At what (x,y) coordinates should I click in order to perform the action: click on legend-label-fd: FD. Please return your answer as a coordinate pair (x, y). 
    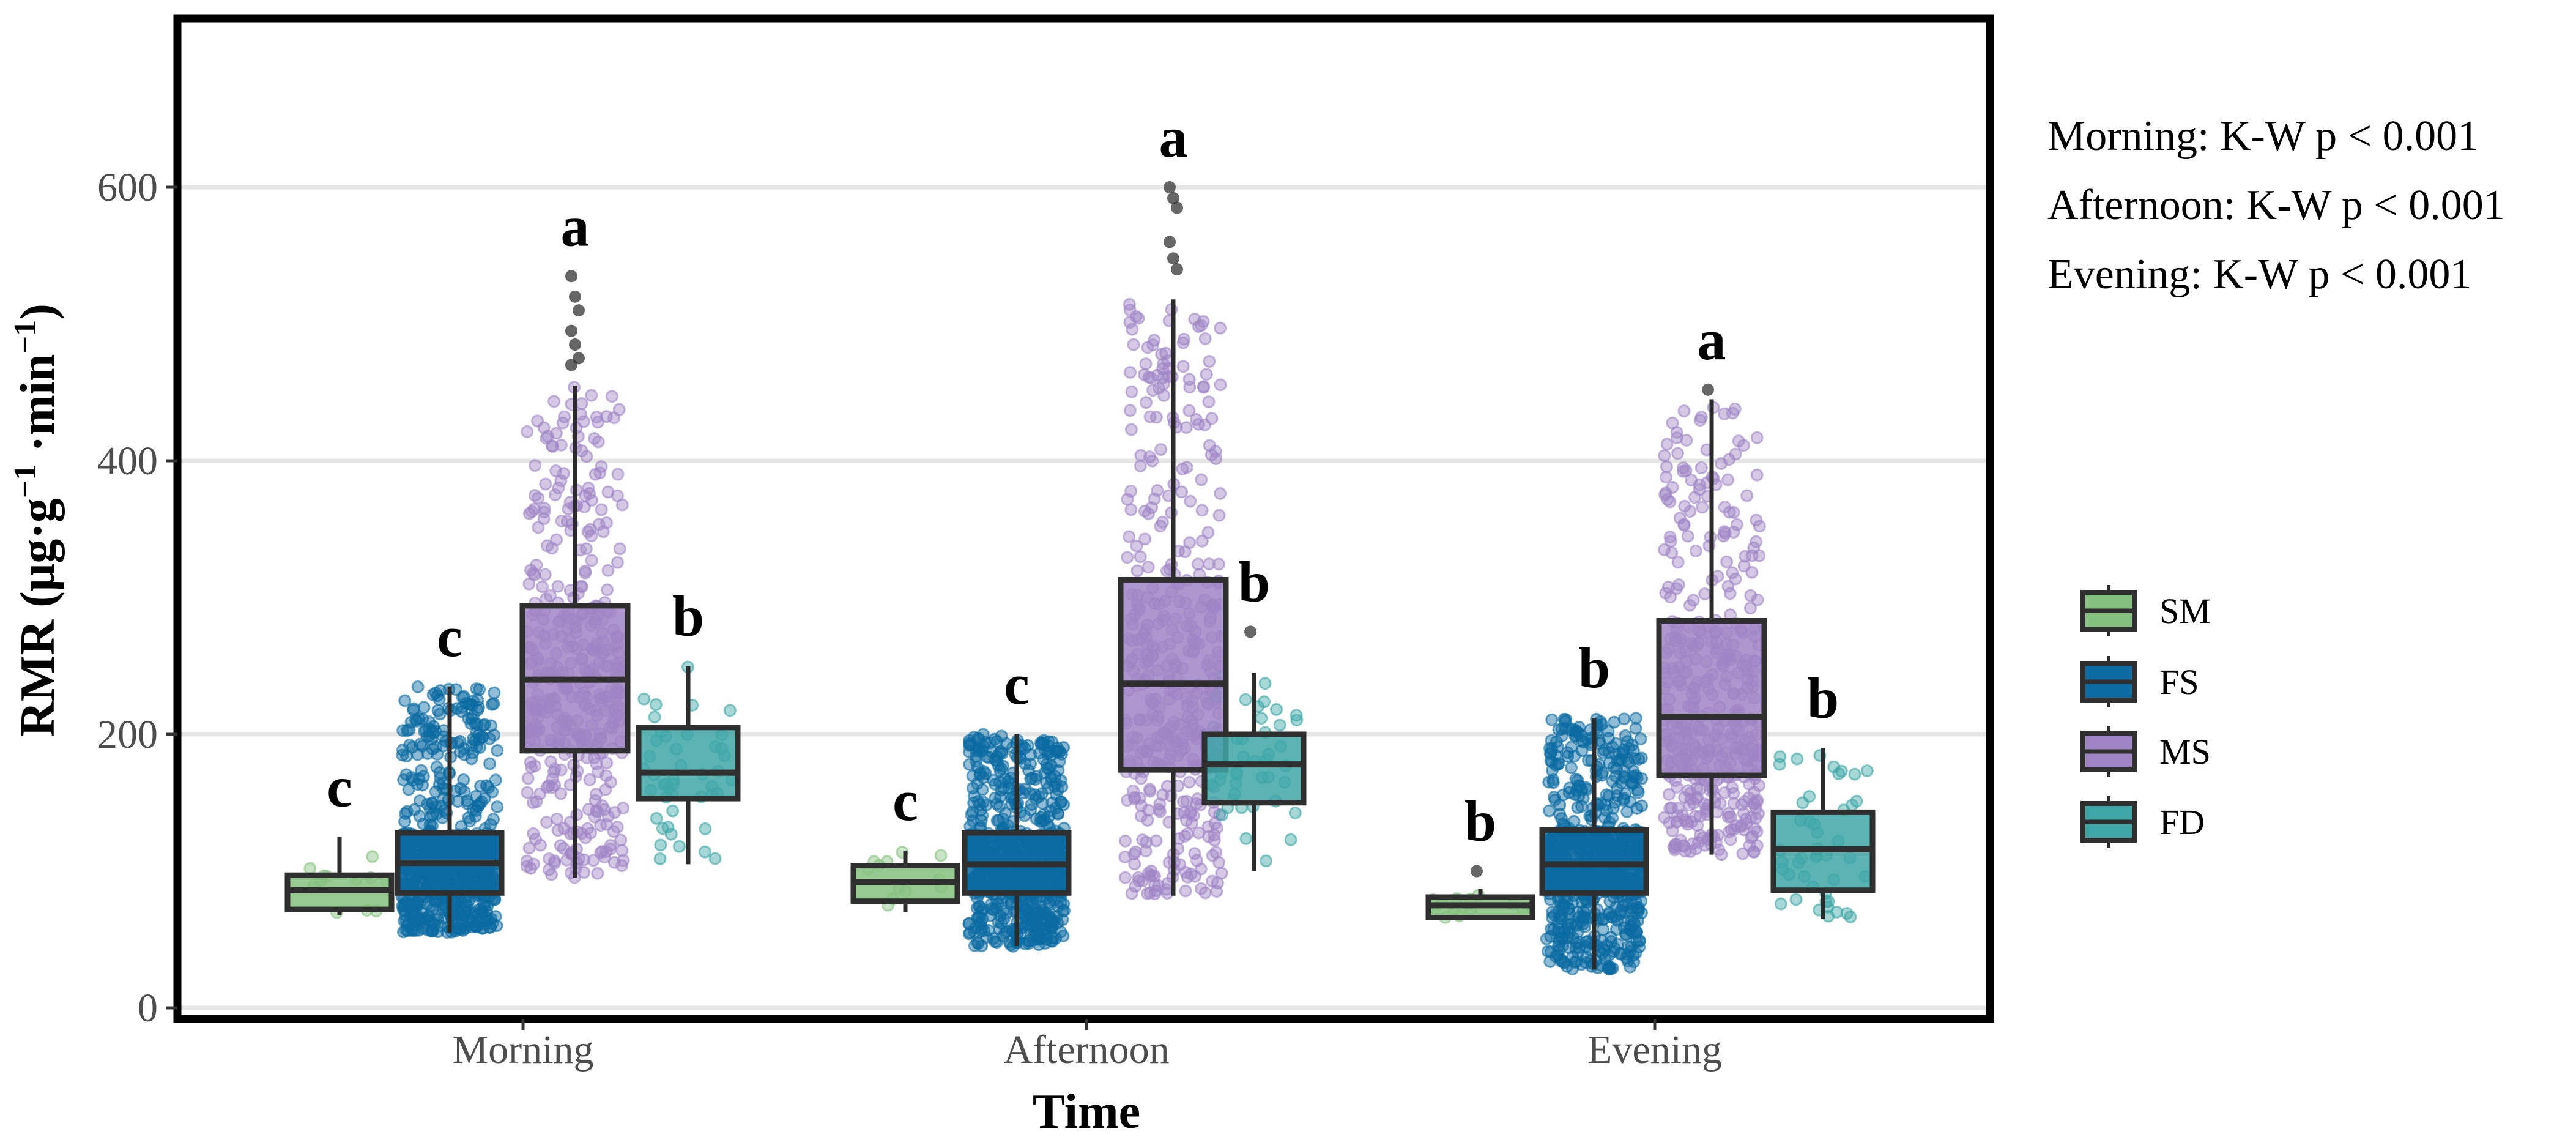
    Looking at the image, I should click on (2182, 822).